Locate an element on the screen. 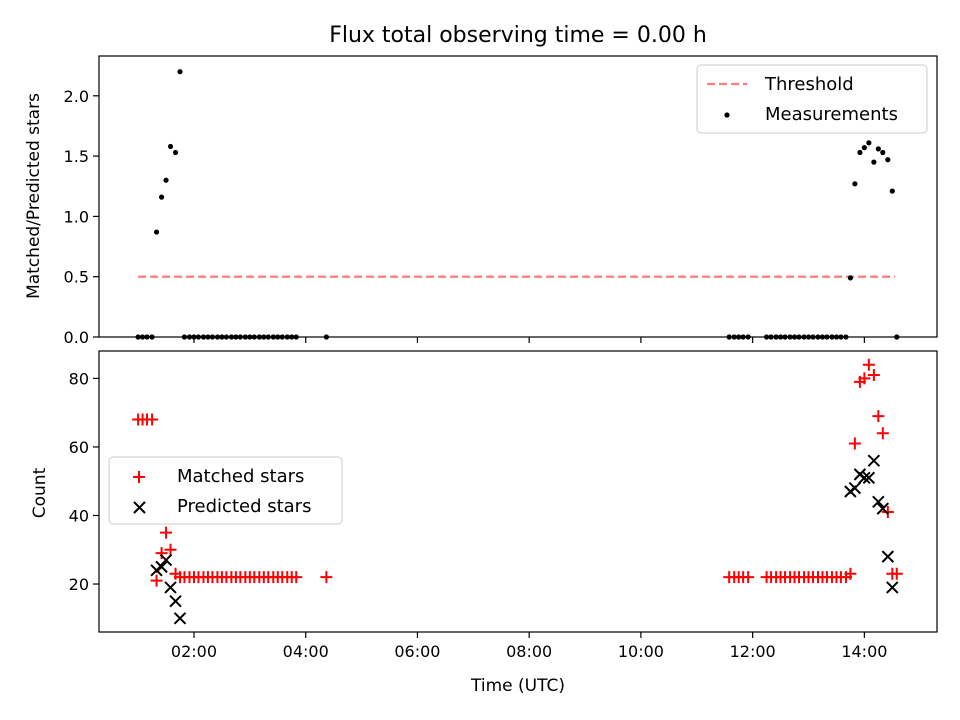 The image size is (960, 720). legend-measurements-marker is located at coordinates (727, 115).